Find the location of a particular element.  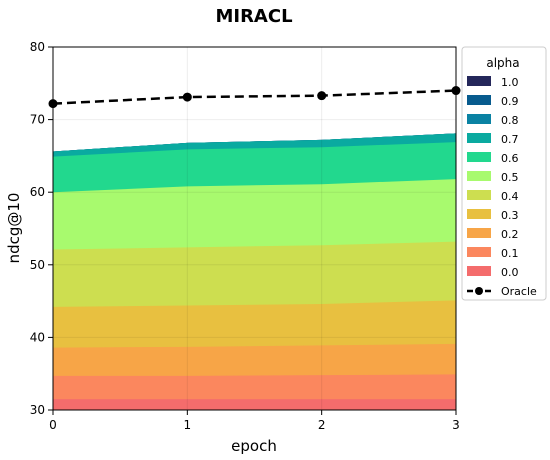

x-axis-label: epoch is located at coordinates (254, 446).